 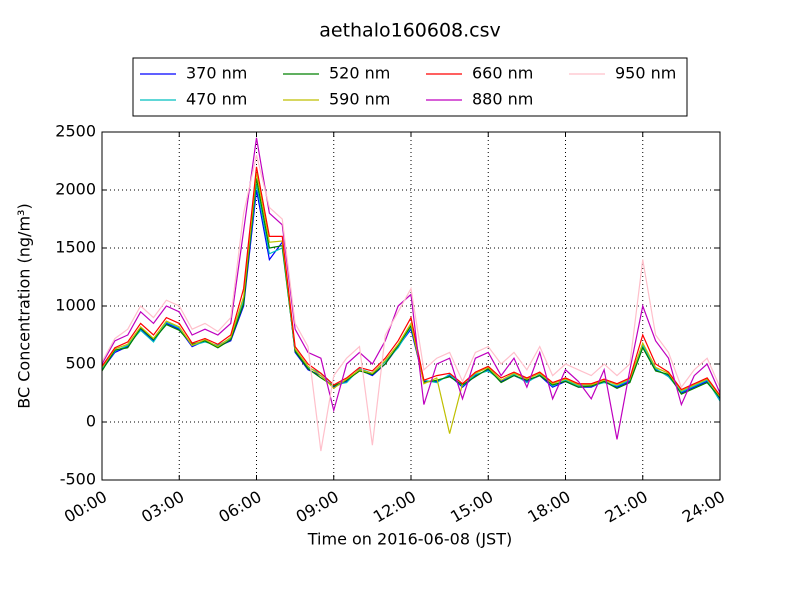 What do you see at coordinates (502, 99) in the screenshot?
I see `legend-label: 880 nm` at bounding box center [502, 99].